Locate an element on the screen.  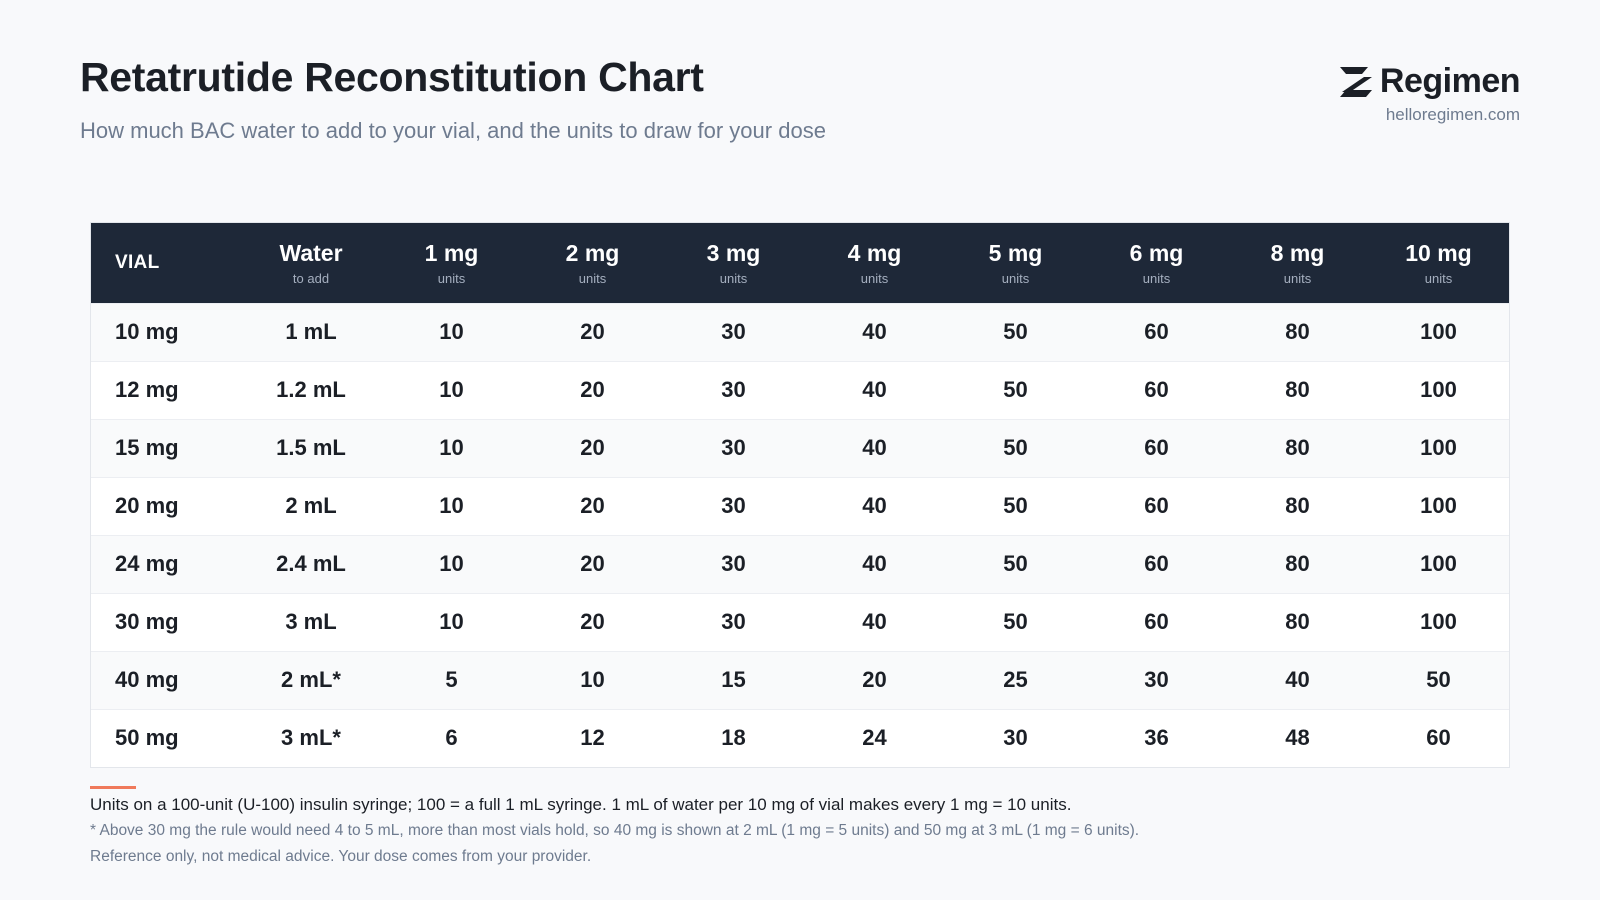
water-cell: 1.2 mL is located at coordinates (311, 389).